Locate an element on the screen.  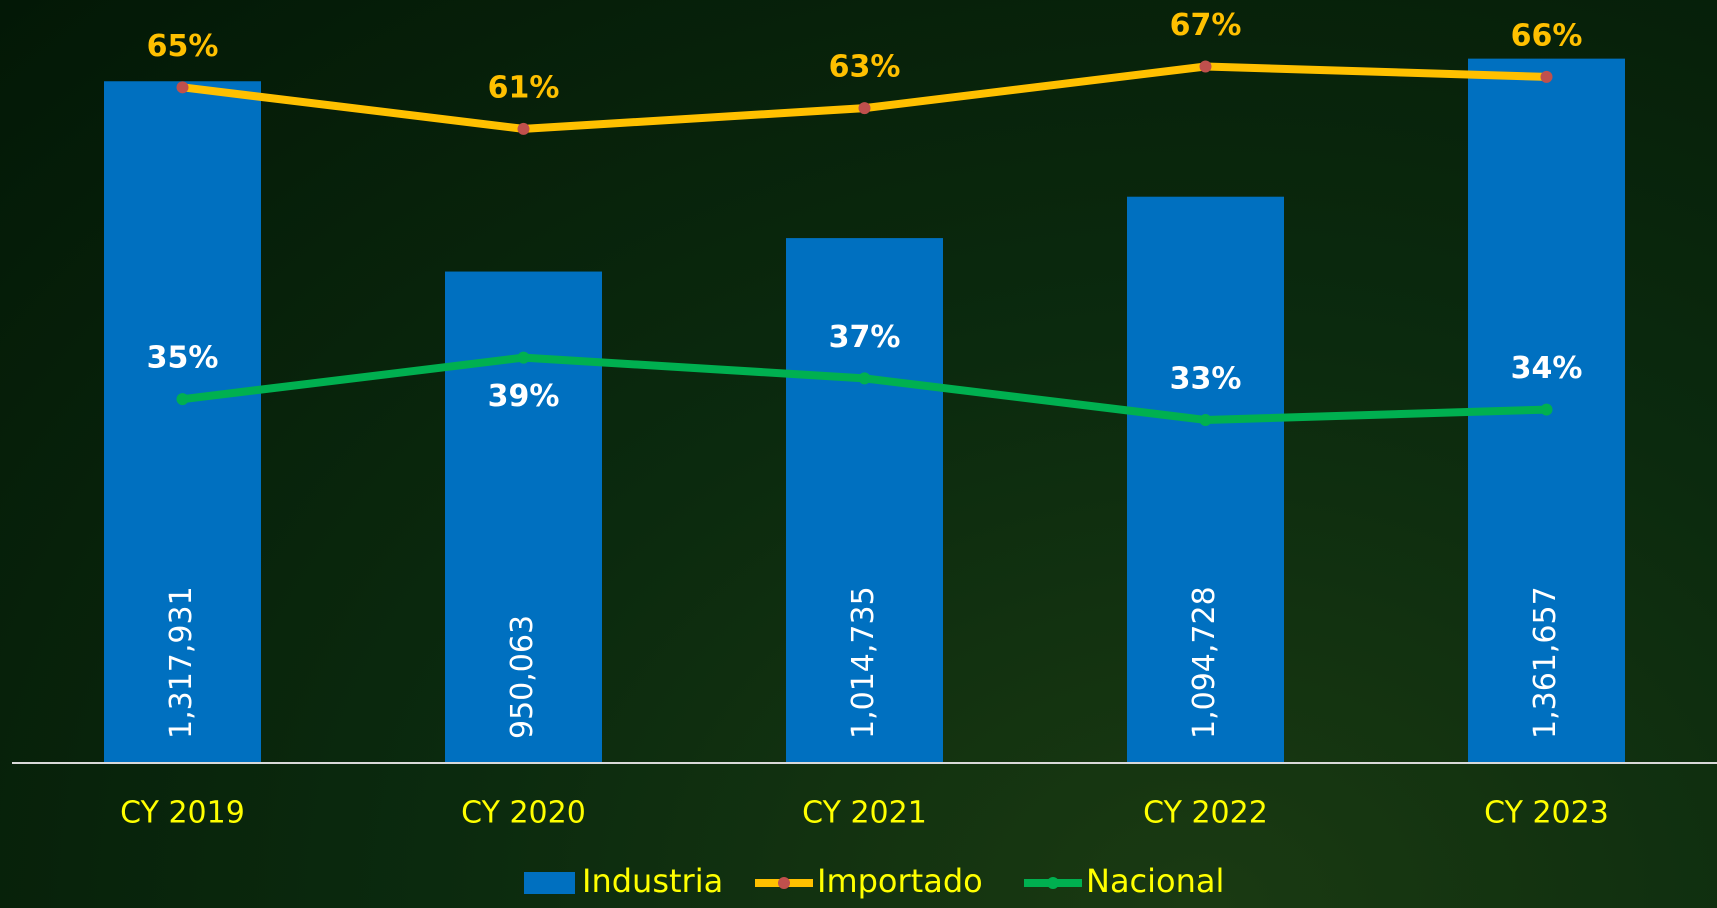
bar-value-label: 1,014,735 is located at coordinates (863, 662).